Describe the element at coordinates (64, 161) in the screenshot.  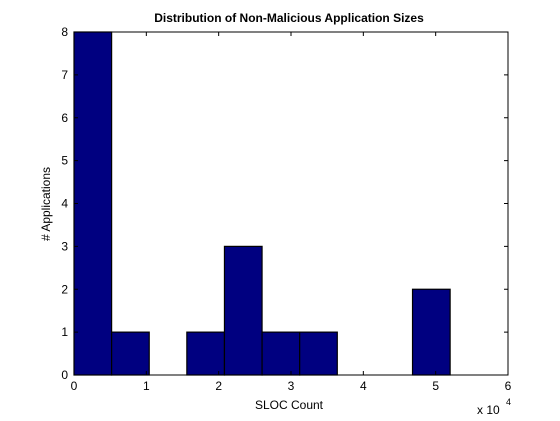
I see `y-tick-label: 5` at that location.